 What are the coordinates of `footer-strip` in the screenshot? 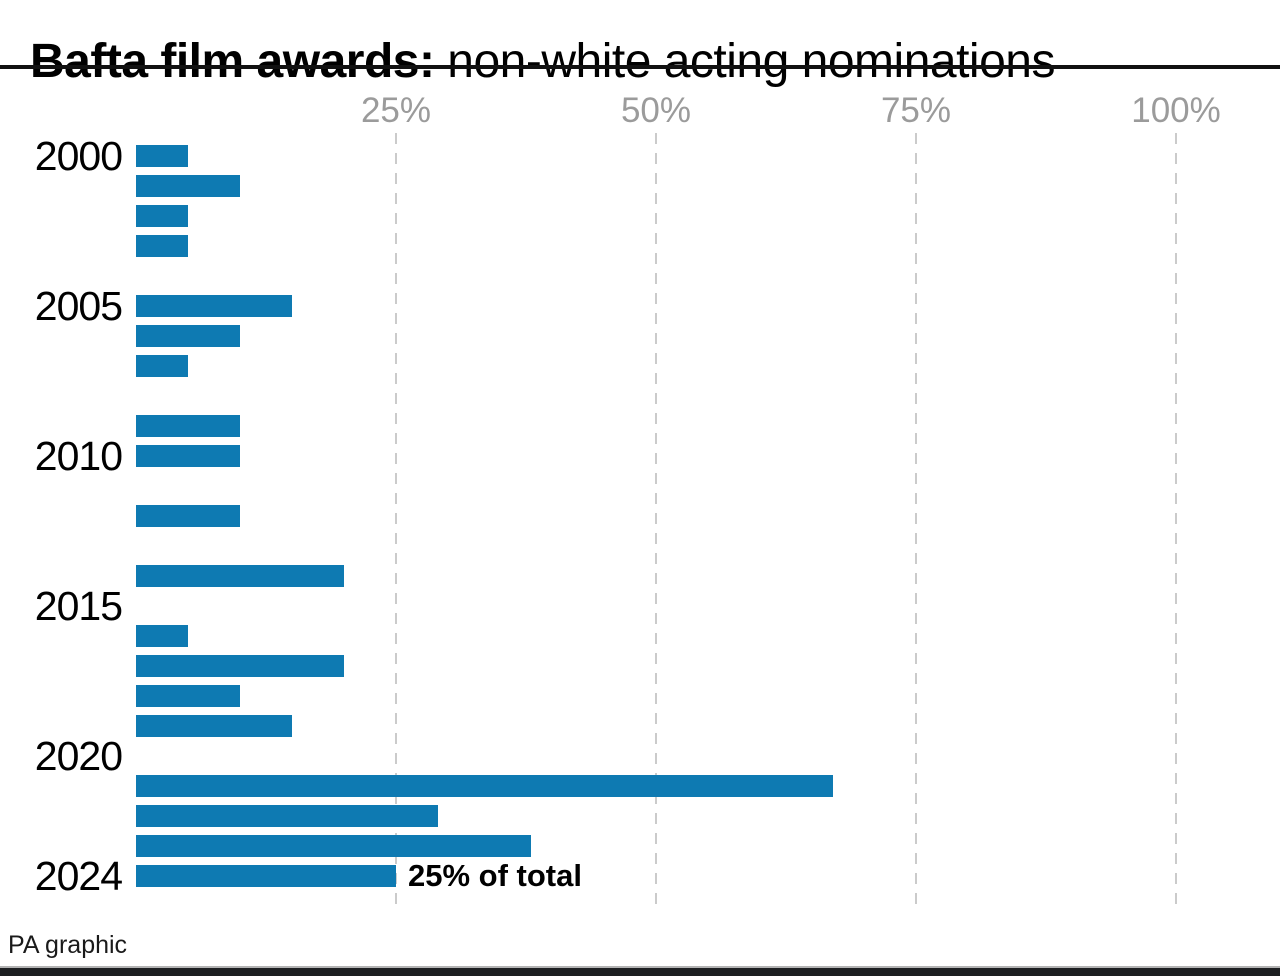 It's located at (640, 972).